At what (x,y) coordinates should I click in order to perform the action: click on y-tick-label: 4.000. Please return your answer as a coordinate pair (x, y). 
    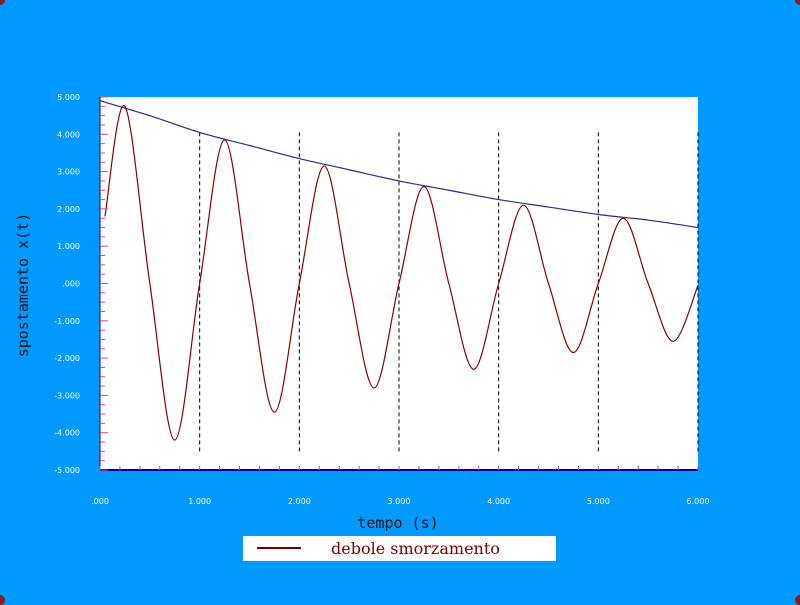
    Looking at the image, I should click on (68, 134).